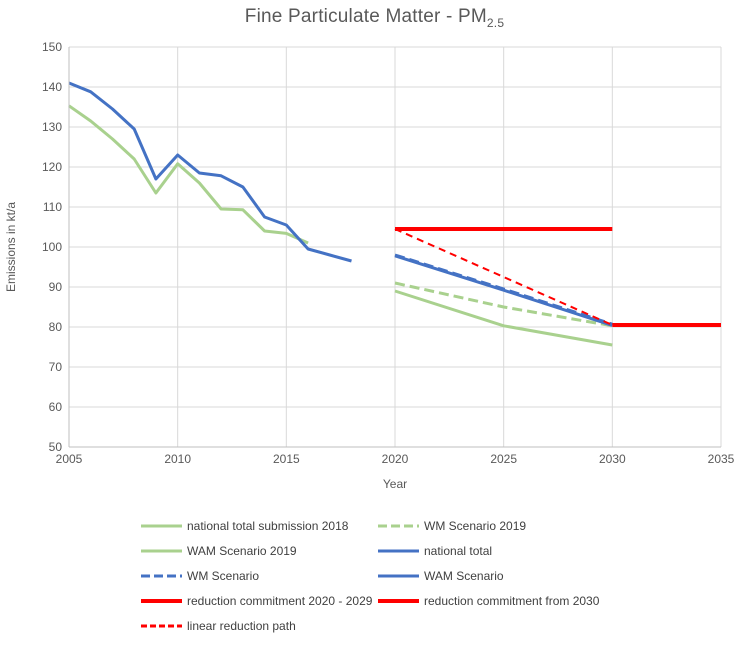  Describe the element at coordinates (56, 367) in the screenshot. I see `y-tick-label: 70` at that location.